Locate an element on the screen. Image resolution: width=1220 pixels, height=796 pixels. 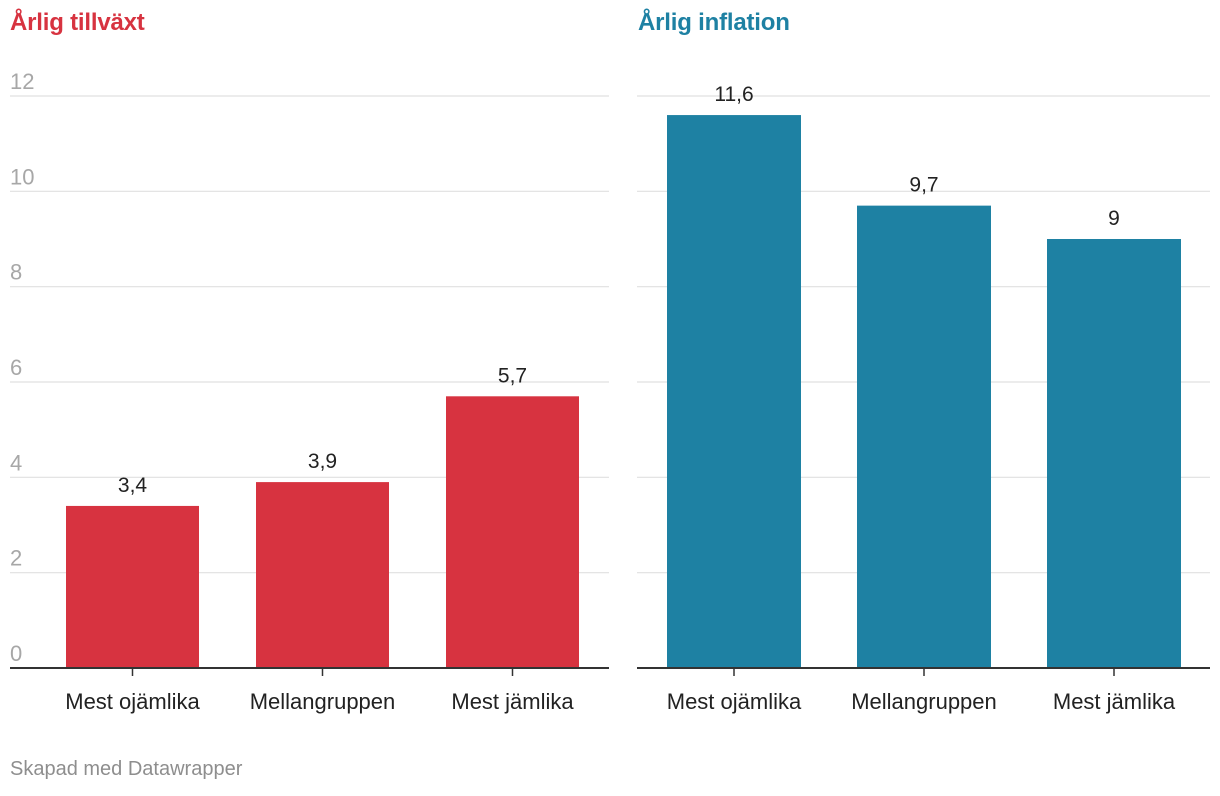
bar-value-label: 9 is located at coordinates (1114, 218).